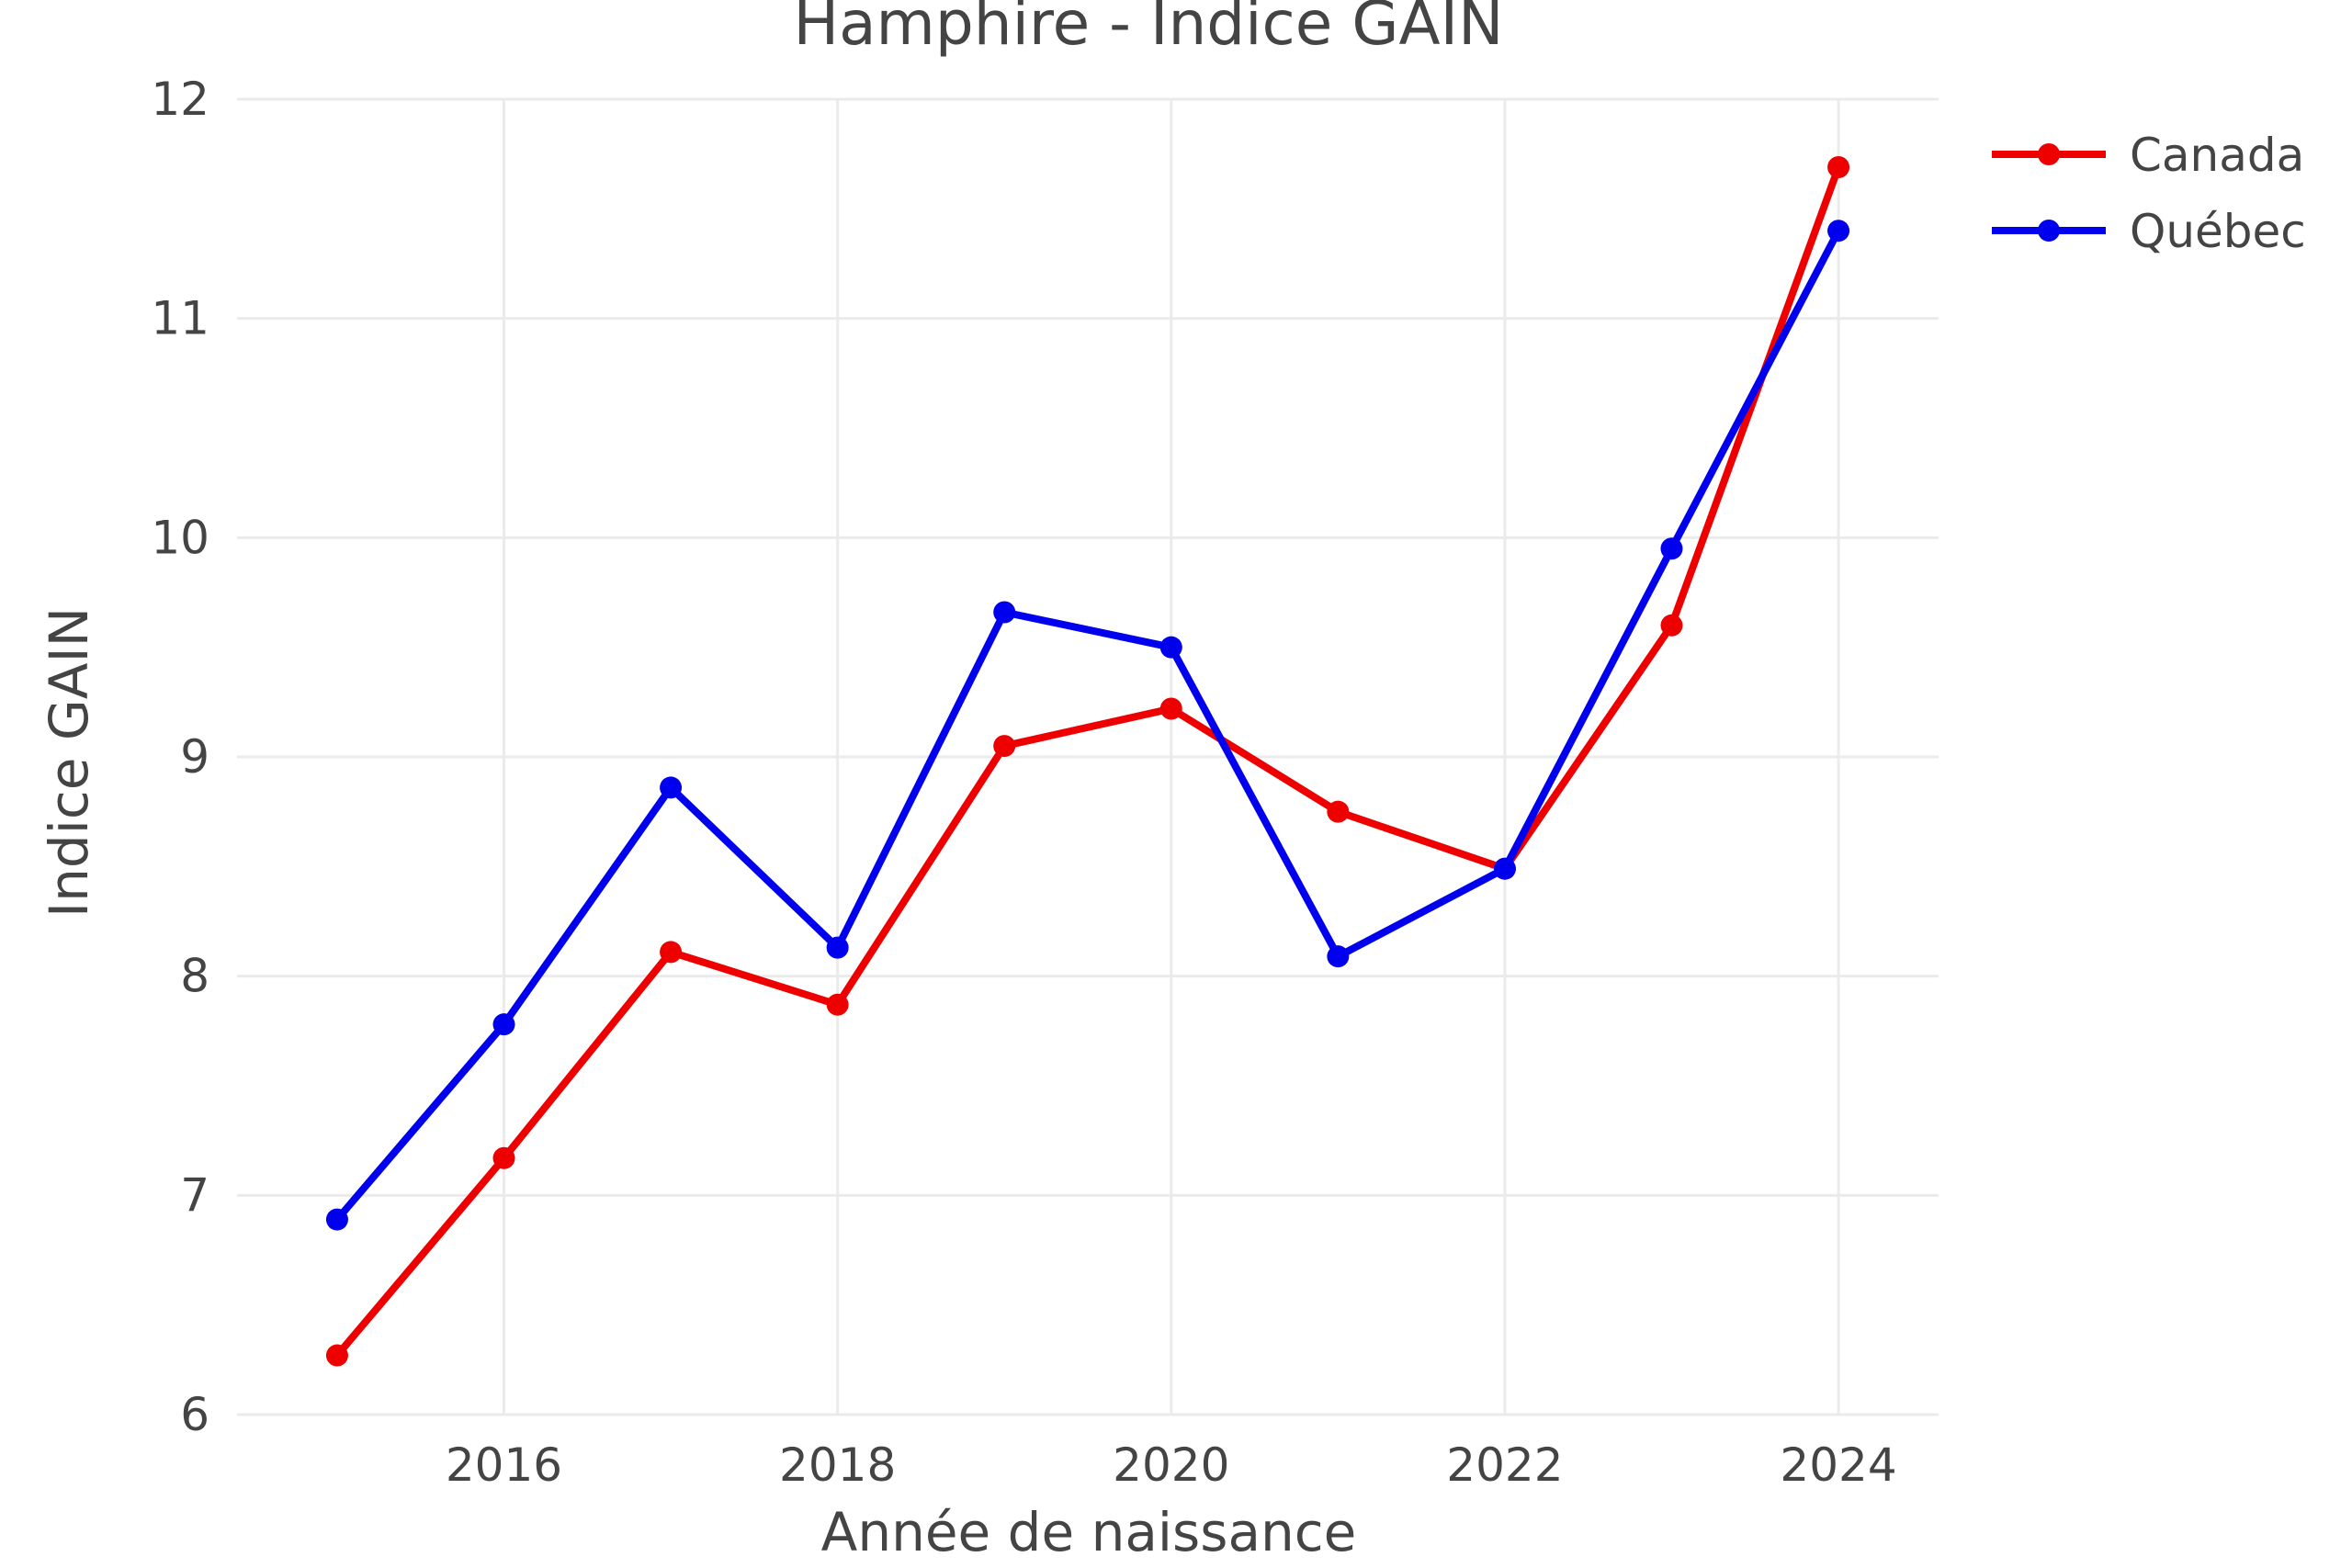  What do you see at coordinates (180, 318) in the screenshot?
I see `y-tick-label: 11` at bounding box center [180, 318].